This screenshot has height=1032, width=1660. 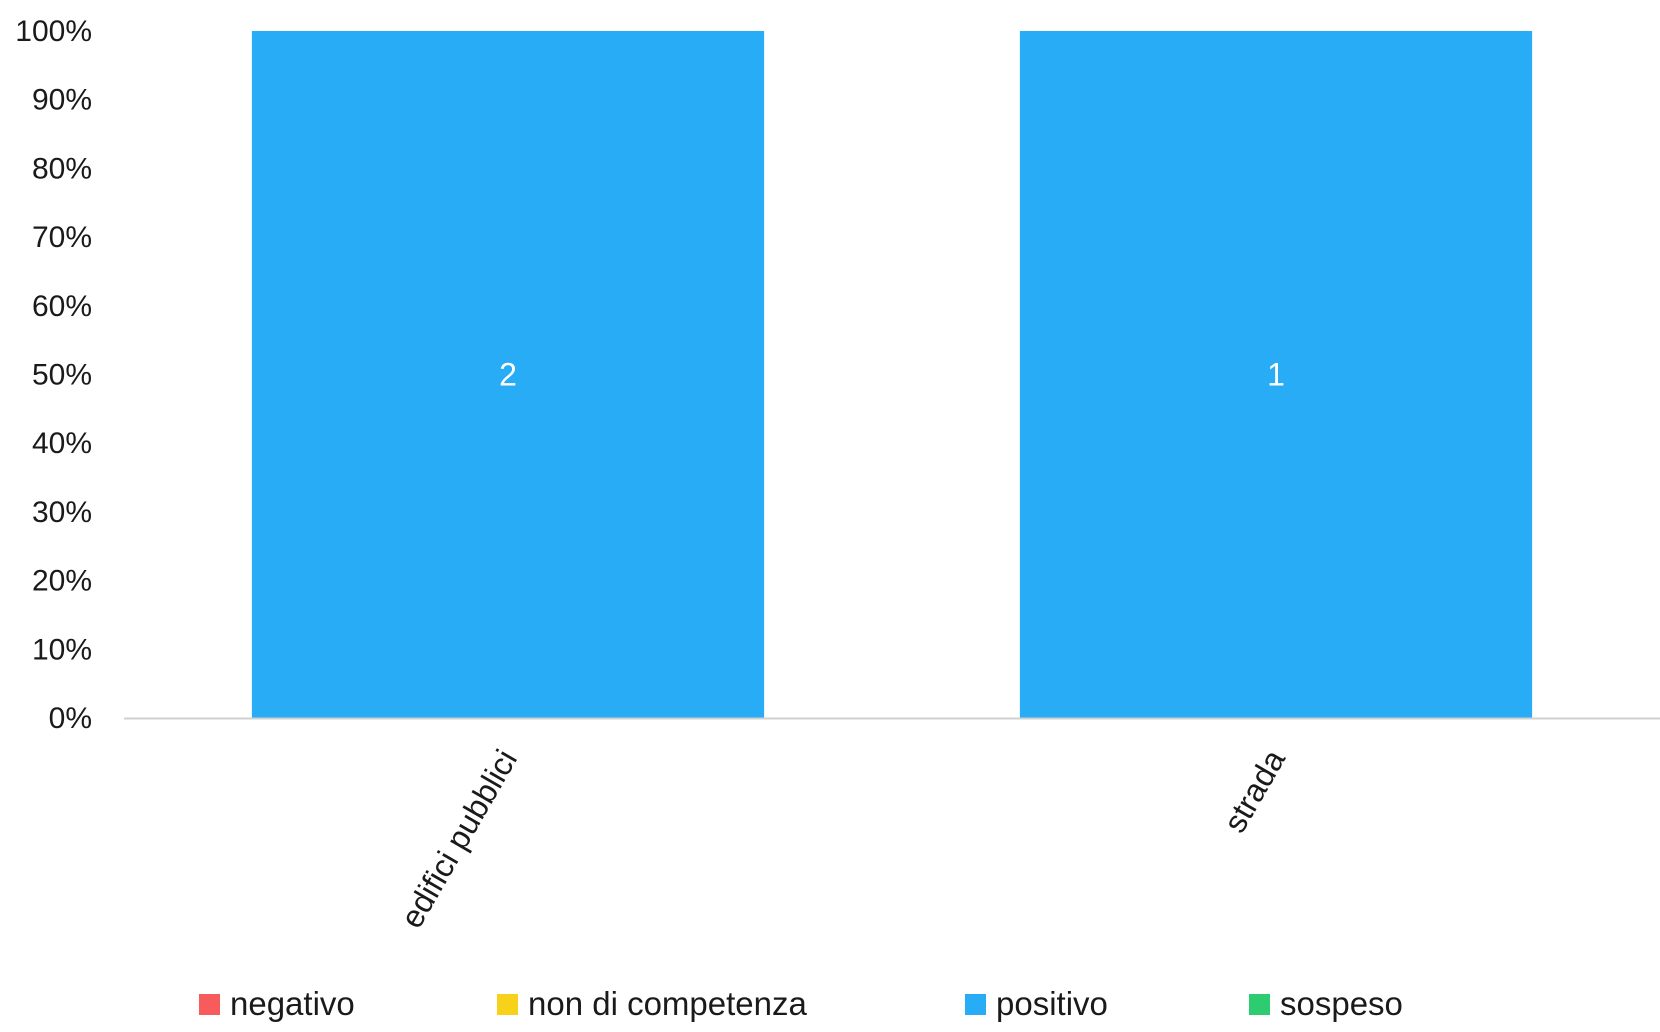 I want to click on y-tick-label: 30%, so click(x=62, y=512).